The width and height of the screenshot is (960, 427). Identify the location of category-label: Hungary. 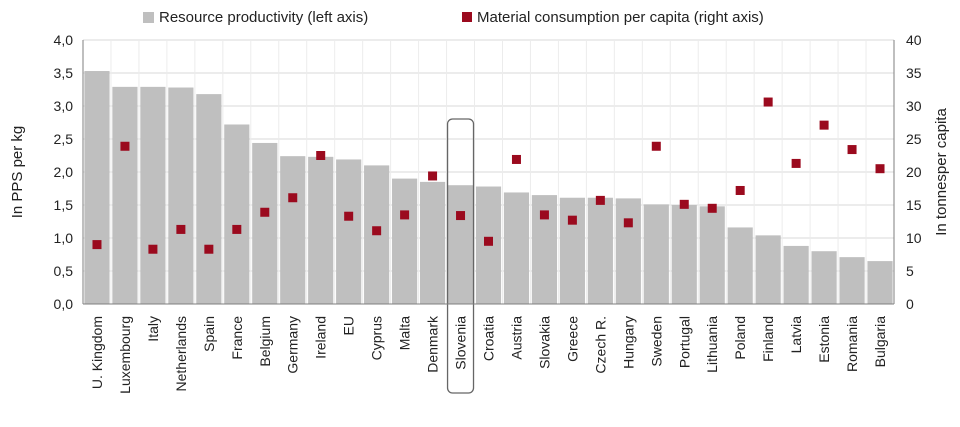
(628, 342).